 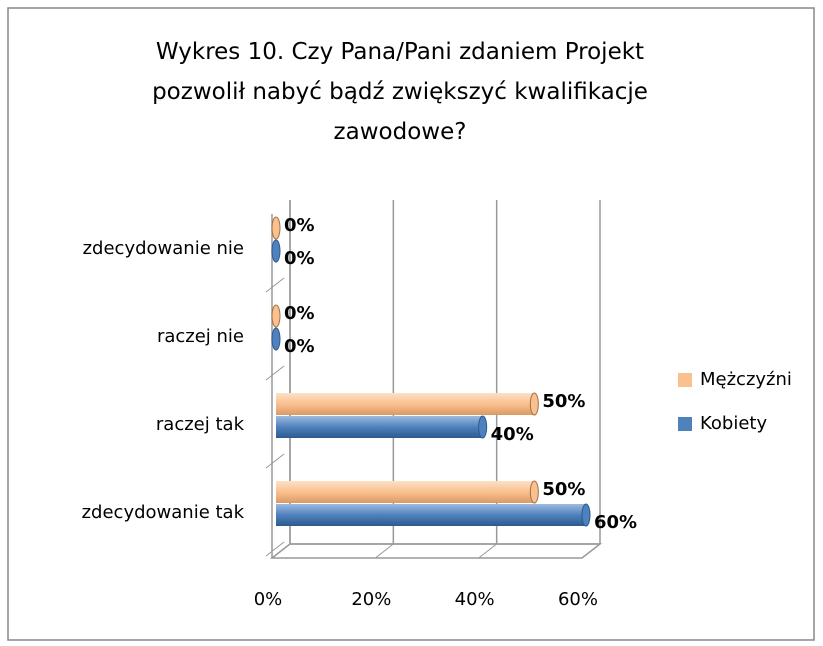 What do you see at coordinates (371, 599) in the screenshot?
I see `x-tick-label: 20%` at bounding box center [371, 599].